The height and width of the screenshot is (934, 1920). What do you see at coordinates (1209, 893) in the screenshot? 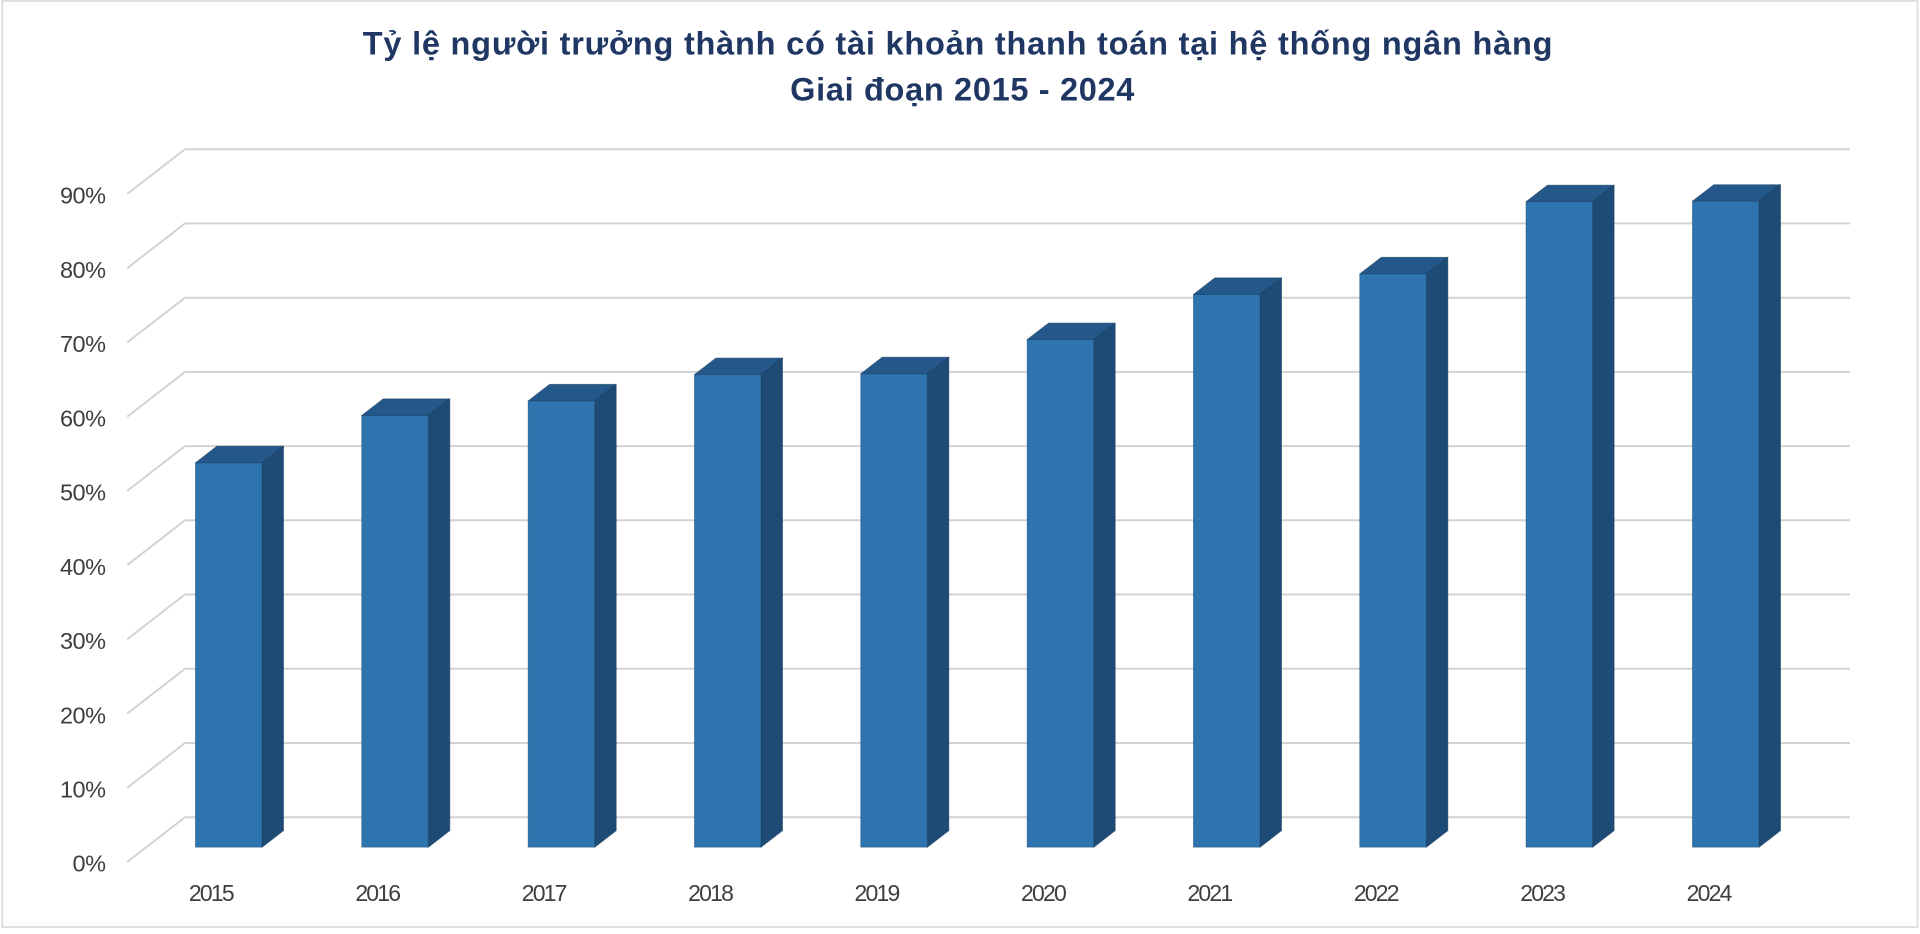
I see `svg-text: 2021` at bounding box center [1209, 893].